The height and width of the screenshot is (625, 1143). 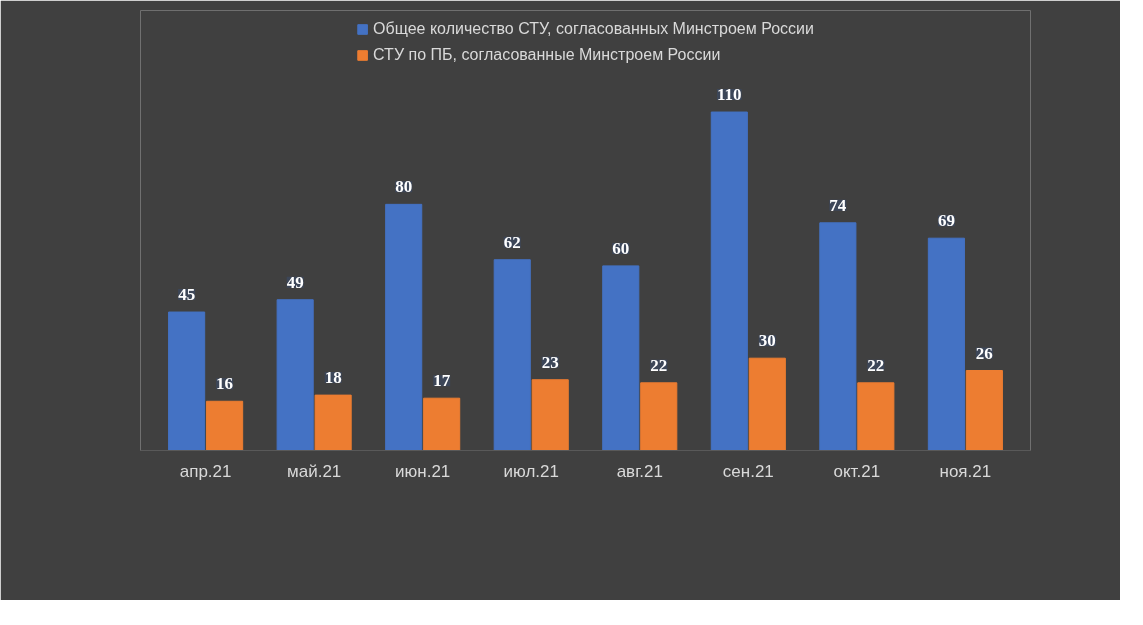 I want to click on data-label: 17, so click(x=442, y=381).